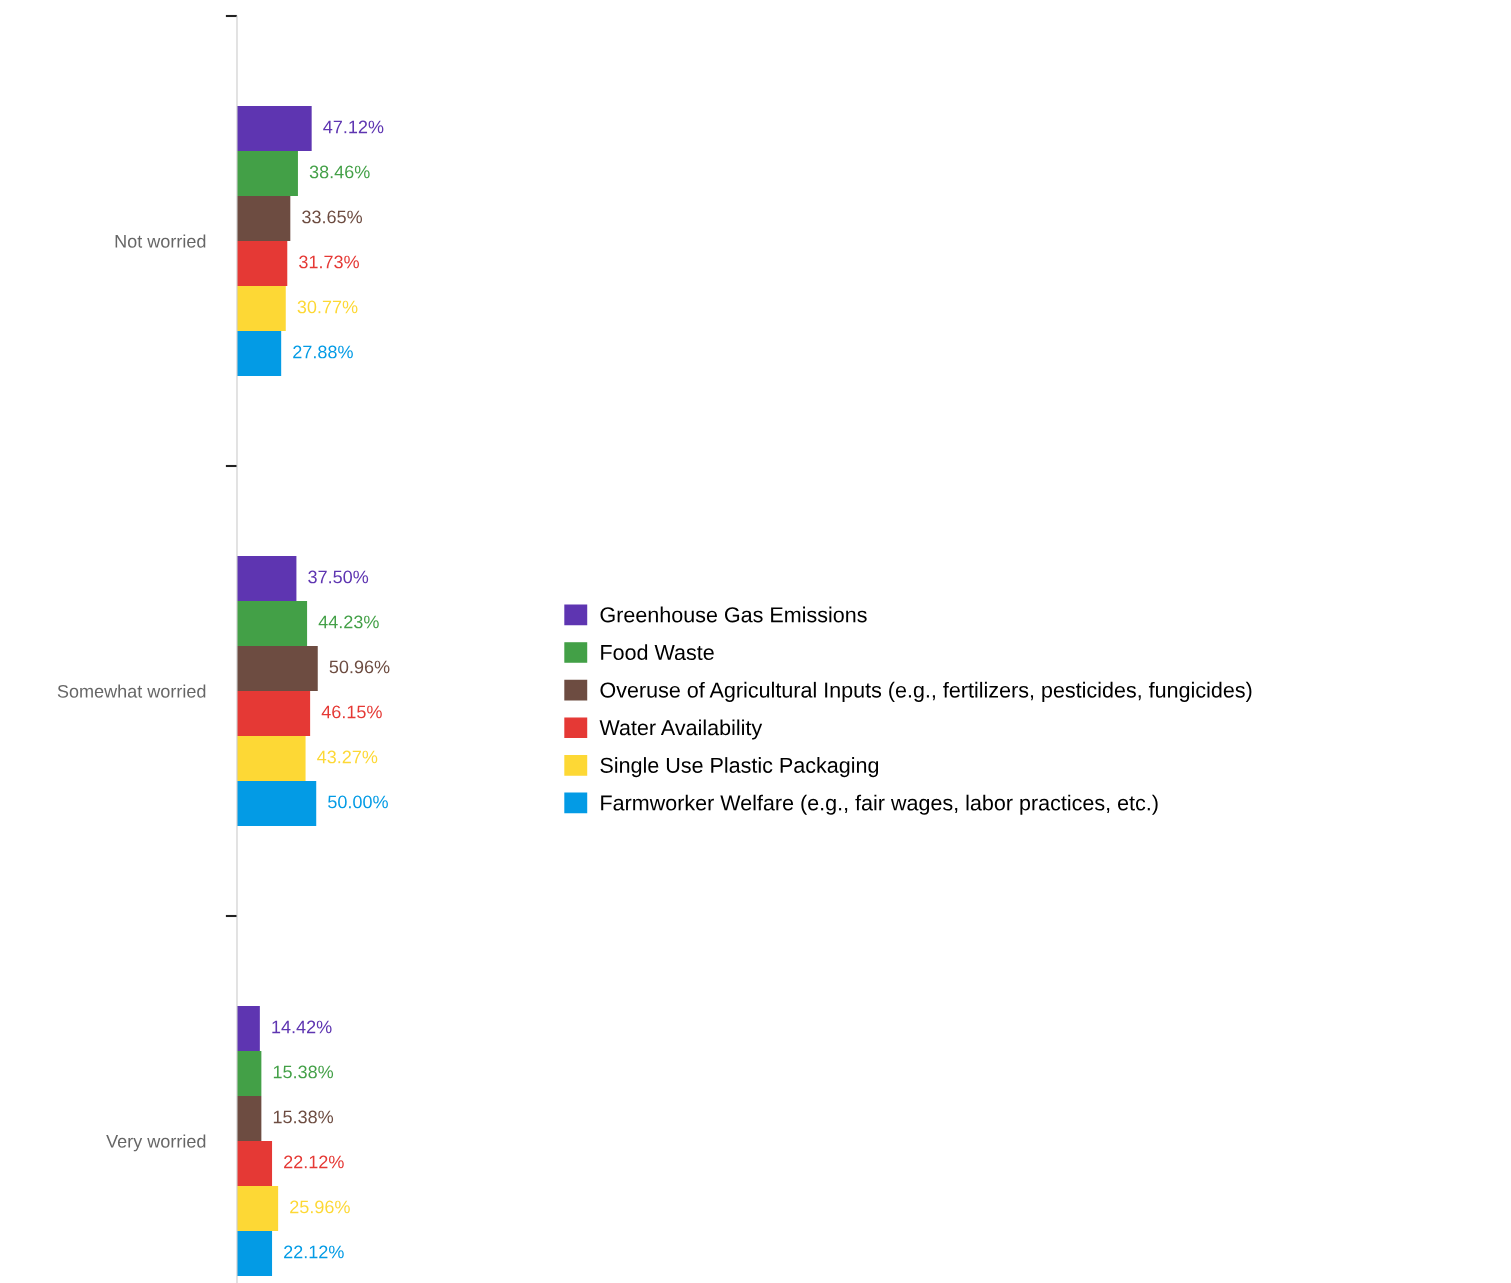  What do you see at coordinates (156, 1143) in the screenshot?
I see `y-tick-label: Very worried` at bounding box center [156, 1143].